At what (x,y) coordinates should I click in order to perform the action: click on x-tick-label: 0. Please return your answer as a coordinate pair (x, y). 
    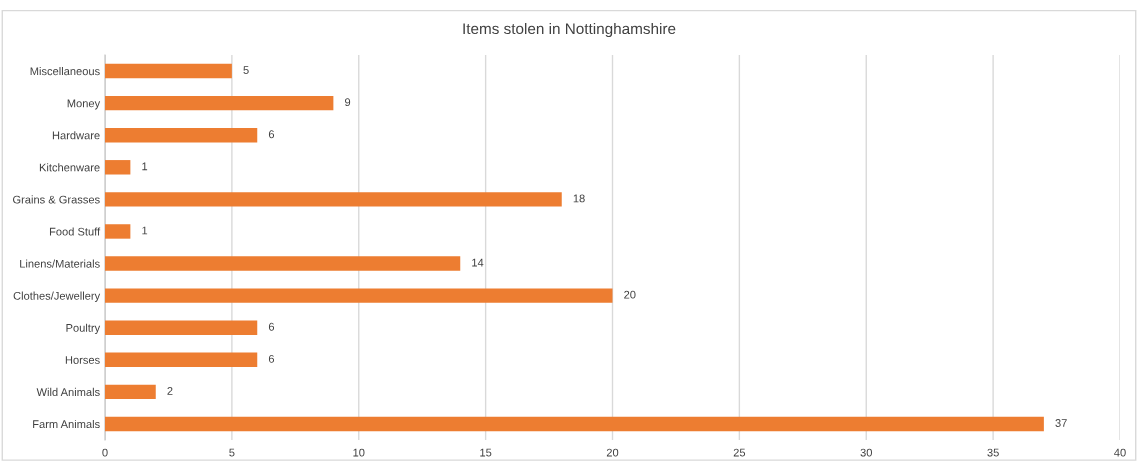
    Looking at the image, I should click on (105, 452).